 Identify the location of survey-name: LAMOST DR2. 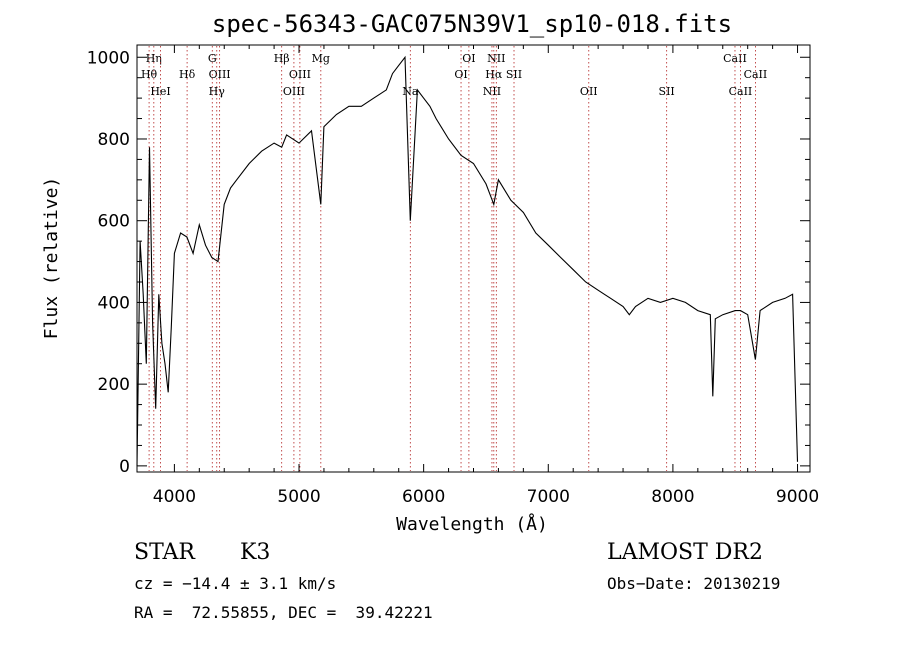
(685, 552).